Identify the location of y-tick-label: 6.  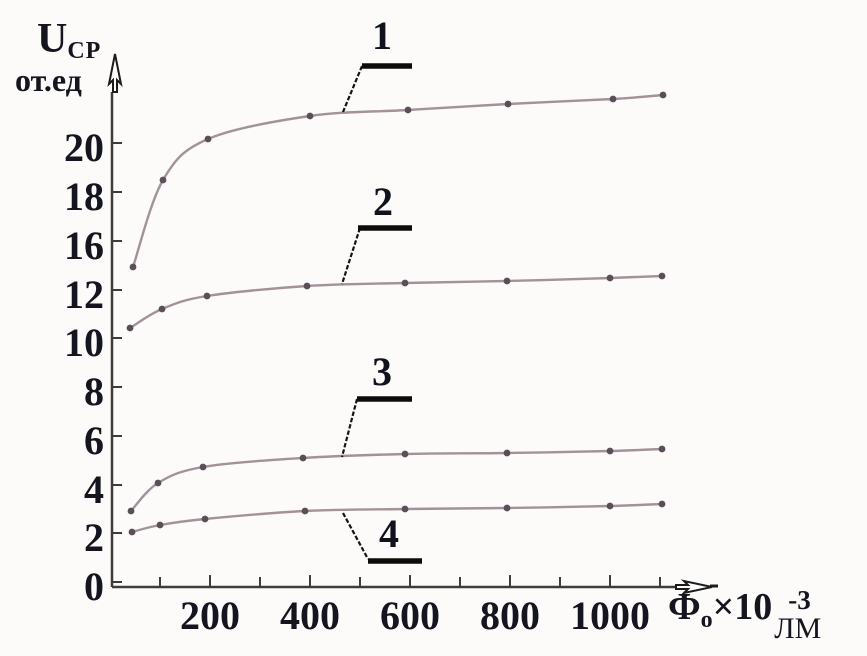
(94, 440).